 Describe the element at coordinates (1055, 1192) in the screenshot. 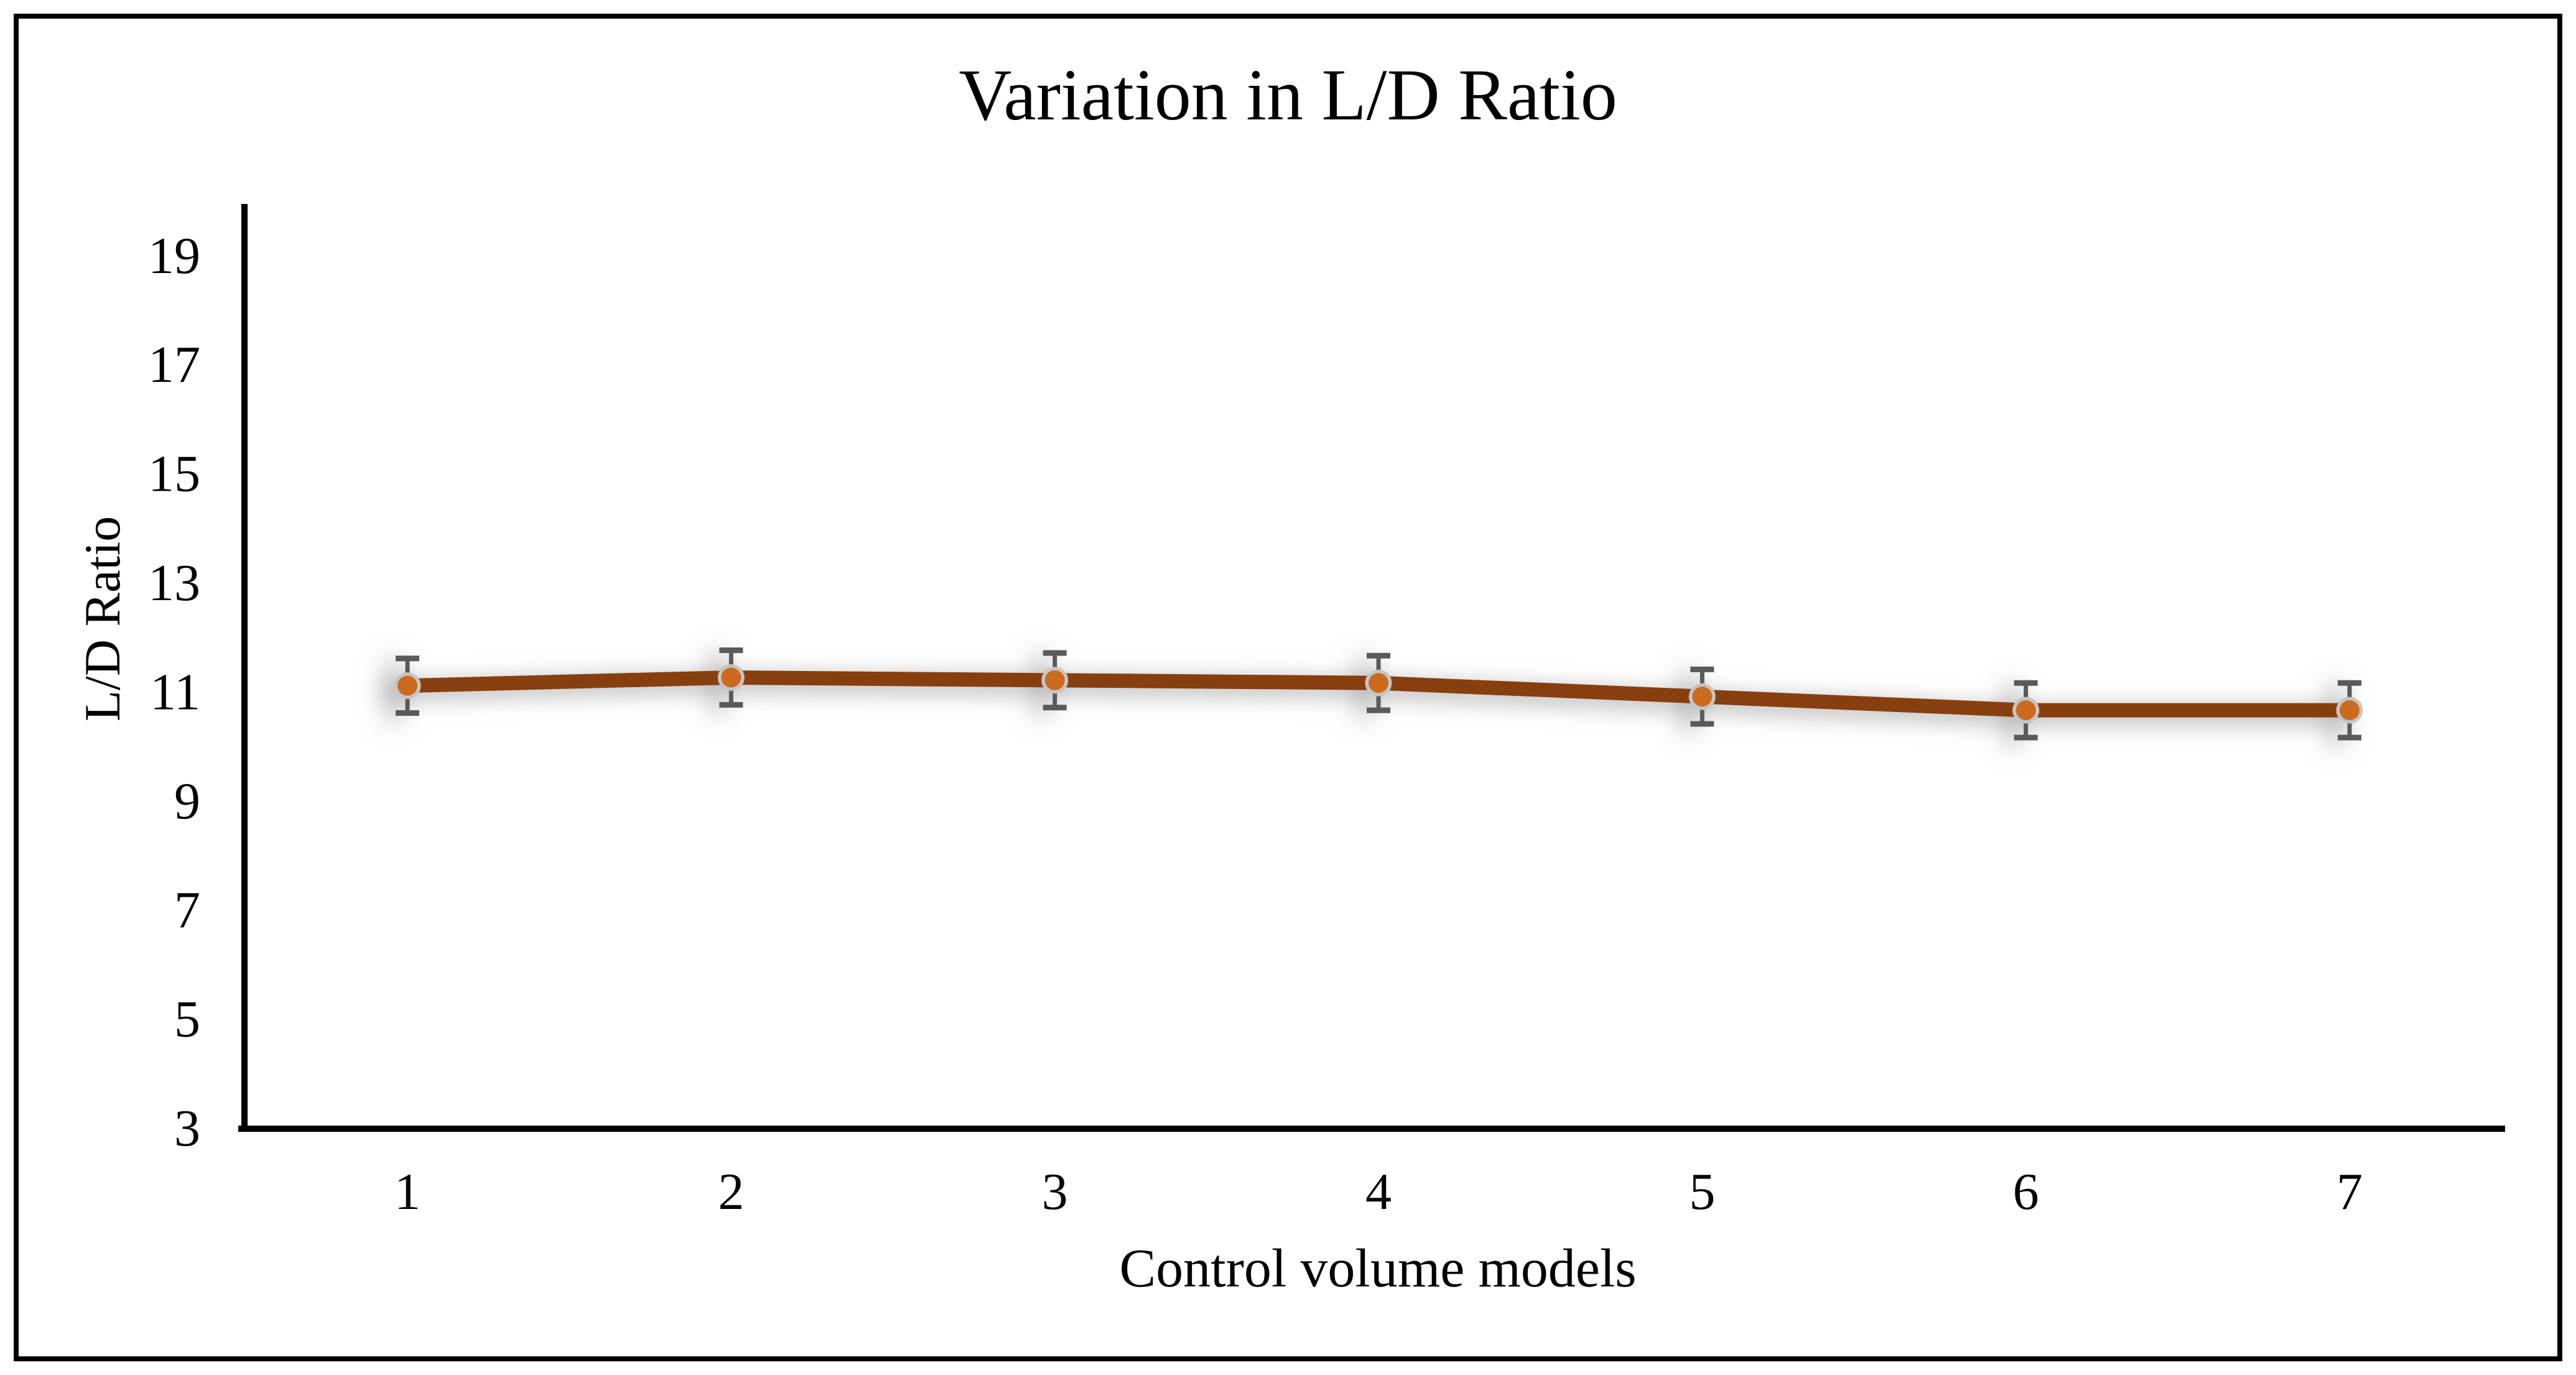

I see `x-tick-label: 3` at that location.